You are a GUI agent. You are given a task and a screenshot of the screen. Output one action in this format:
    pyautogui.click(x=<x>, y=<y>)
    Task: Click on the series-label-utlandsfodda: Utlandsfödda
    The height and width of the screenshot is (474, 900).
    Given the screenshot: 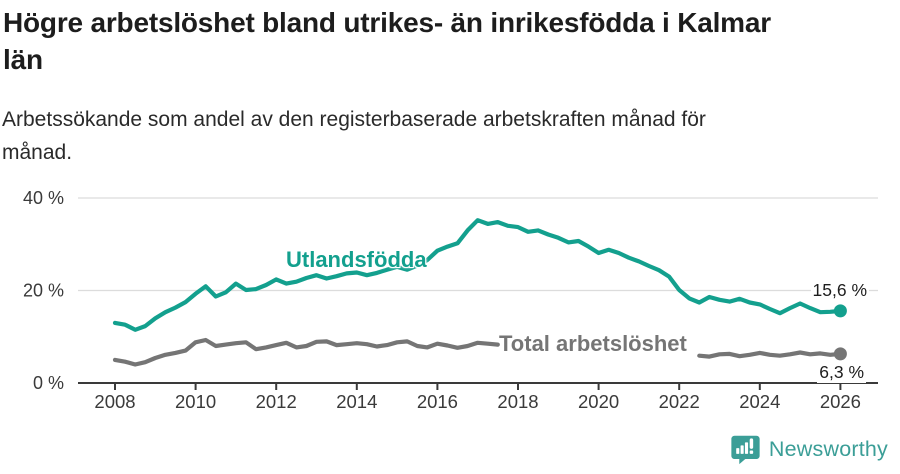 What is the action you would take?
    pyautogui.click(x=356, y=259)
    